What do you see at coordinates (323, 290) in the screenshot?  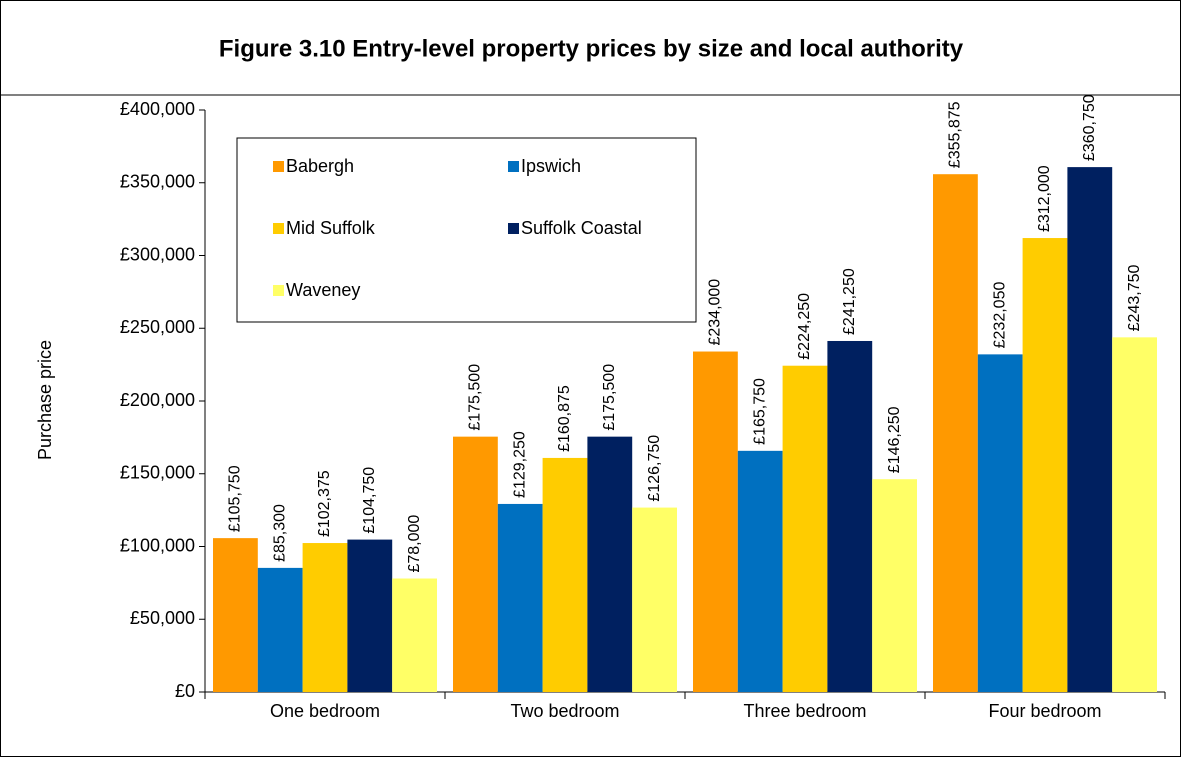 I see `legend-label: Waveney` at bounding box center [323, 290].